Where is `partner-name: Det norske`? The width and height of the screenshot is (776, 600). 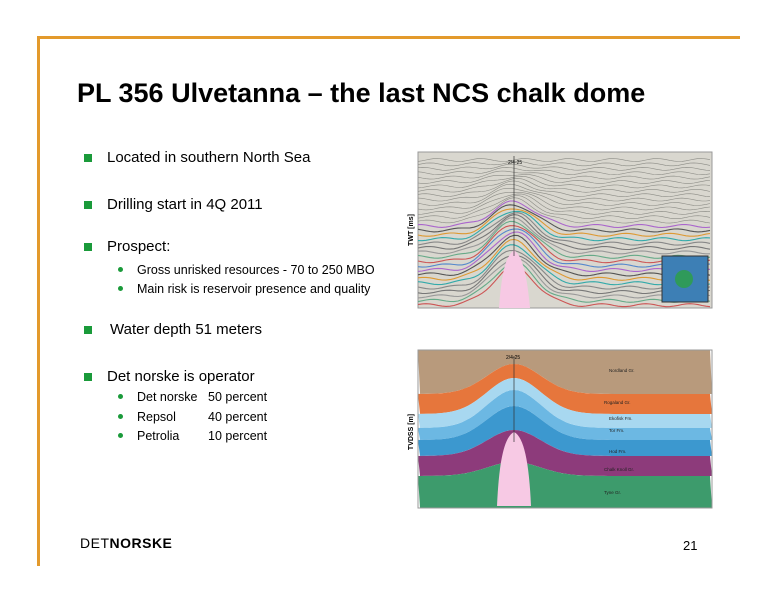 partner-name: Det norske is located at coordinates (167, 397).